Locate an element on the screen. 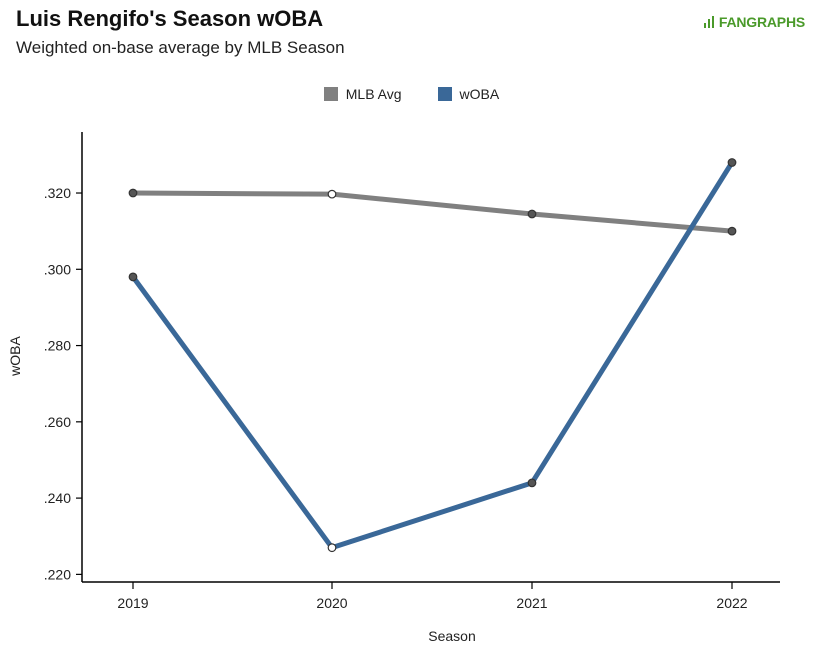  legend-item-mlb-avg: MLB Avg is located at coordinates (358, 94).